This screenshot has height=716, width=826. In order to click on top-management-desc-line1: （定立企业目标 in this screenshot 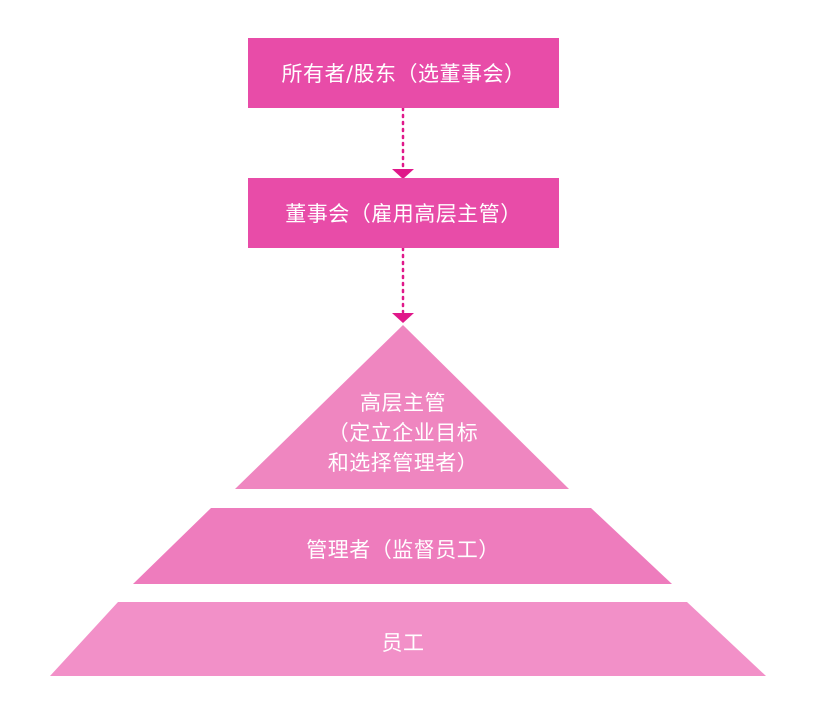, I will do `click(403, 433)`.